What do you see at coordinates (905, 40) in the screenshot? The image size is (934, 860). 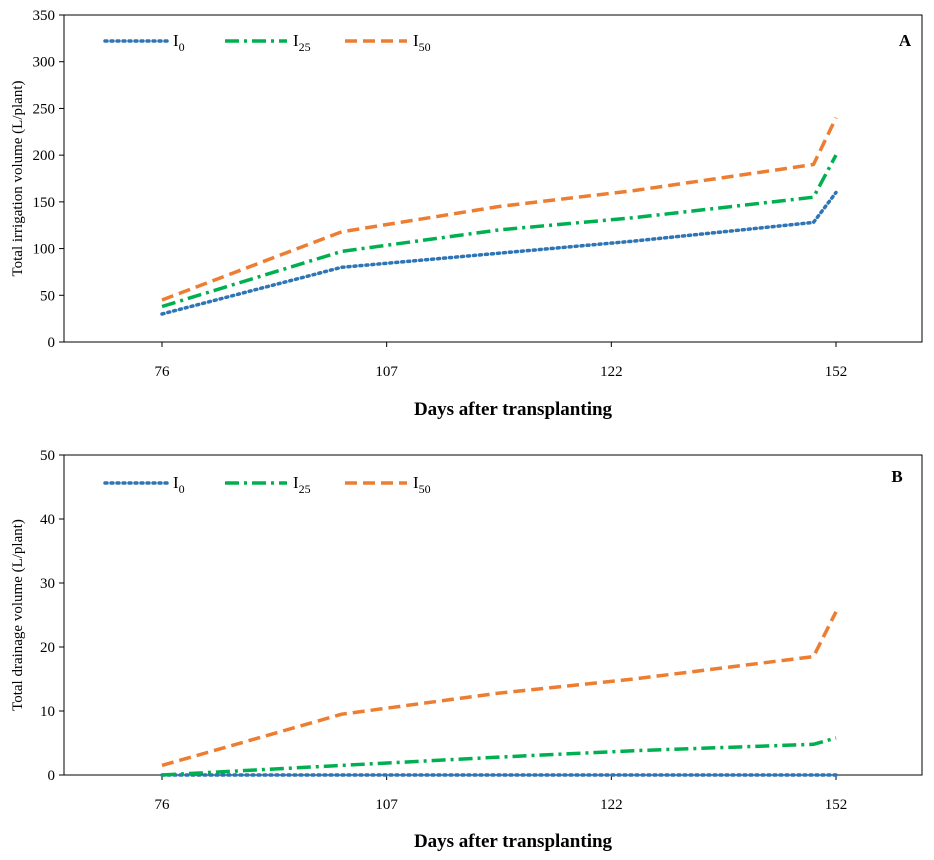 I see `panel-label: A` at bounding box center [905, 40].